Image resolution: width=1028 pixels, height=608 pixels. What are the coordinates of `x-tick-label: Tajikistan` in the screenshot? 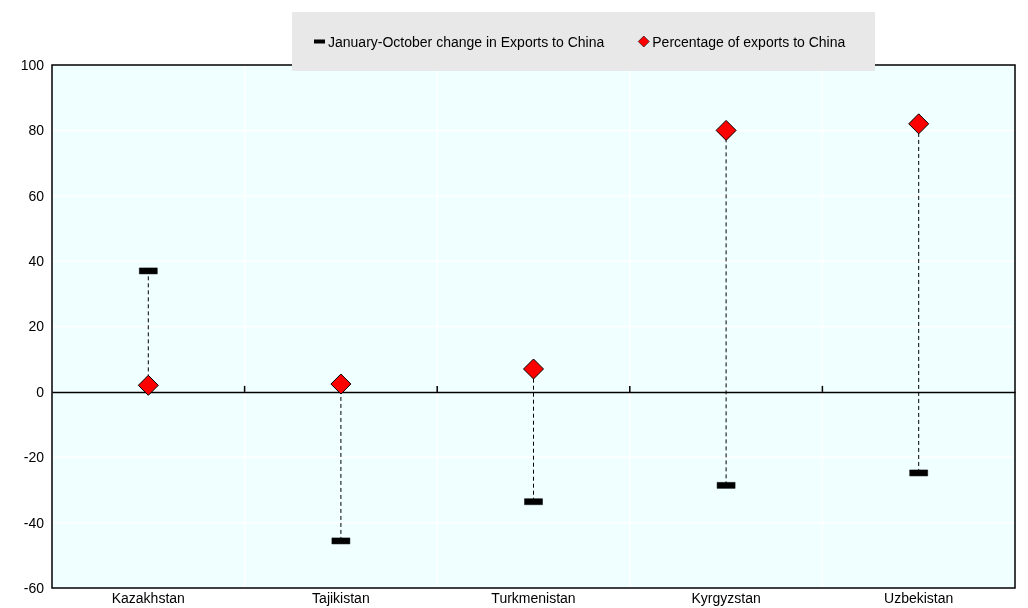 It's located at (341, 598).